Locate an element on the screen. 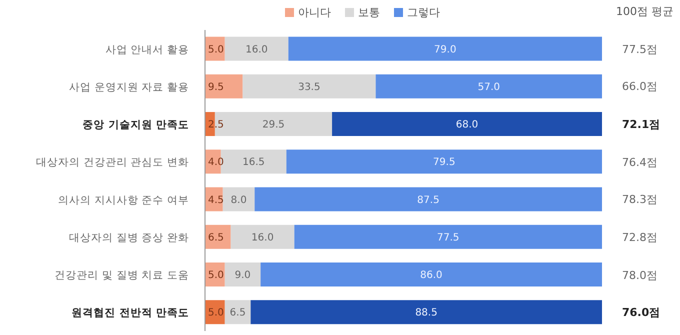 This screenshot has height=335, width=680. data-label: 77.5 is located at coordinates (448, 238).